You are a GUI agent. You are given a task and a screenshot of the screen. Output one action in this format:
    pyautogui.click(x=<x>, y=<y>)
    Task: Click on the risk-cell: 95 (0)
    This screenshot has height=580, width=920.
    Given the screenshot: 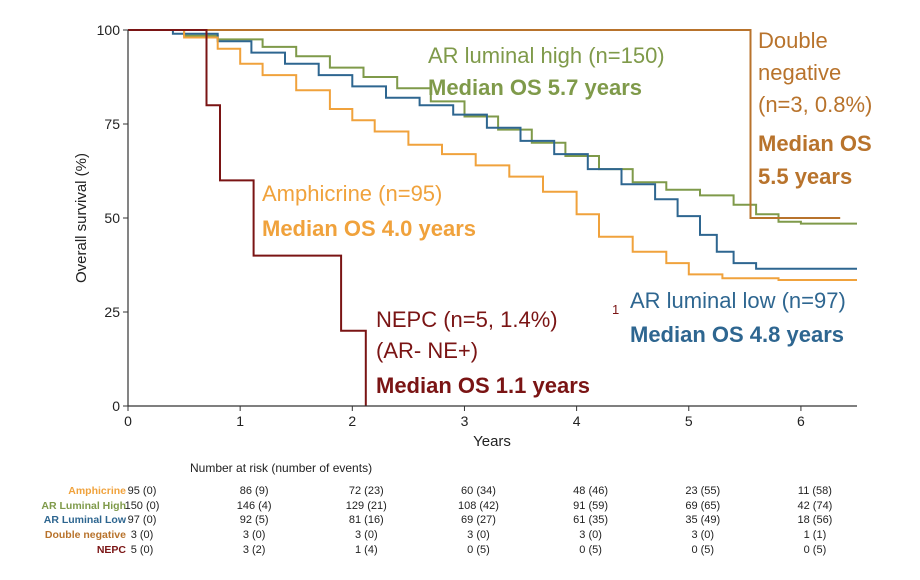 What is the action you would take?
    pyautogui.click(x=142, y=491)
    